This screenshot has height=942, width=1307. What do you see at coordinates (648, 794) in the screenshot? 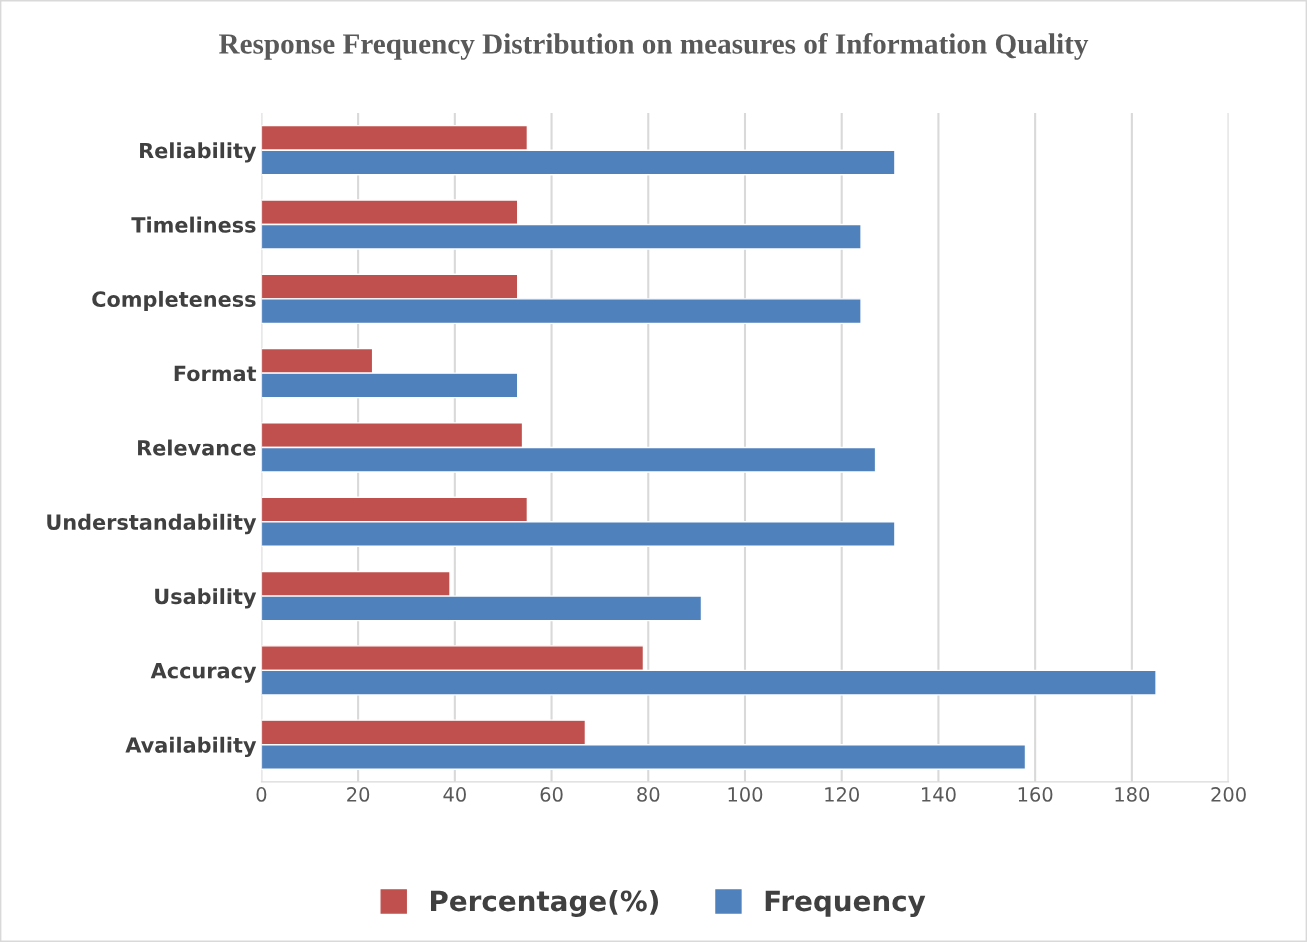
I see `x-tick-label: 80` at bounding box center [648, 794].